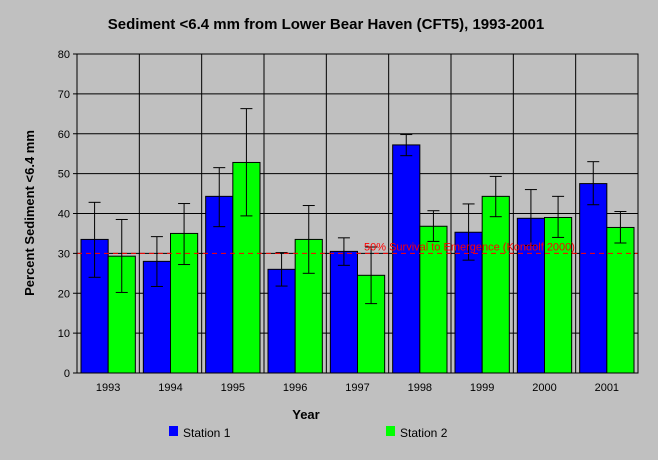 Image resolution: width=658 pixels, height=460 pixels. What do you see at coordinates (593, 278) in the screenshot?
I see `bar-1-2001` at bounding box center [593, 278].